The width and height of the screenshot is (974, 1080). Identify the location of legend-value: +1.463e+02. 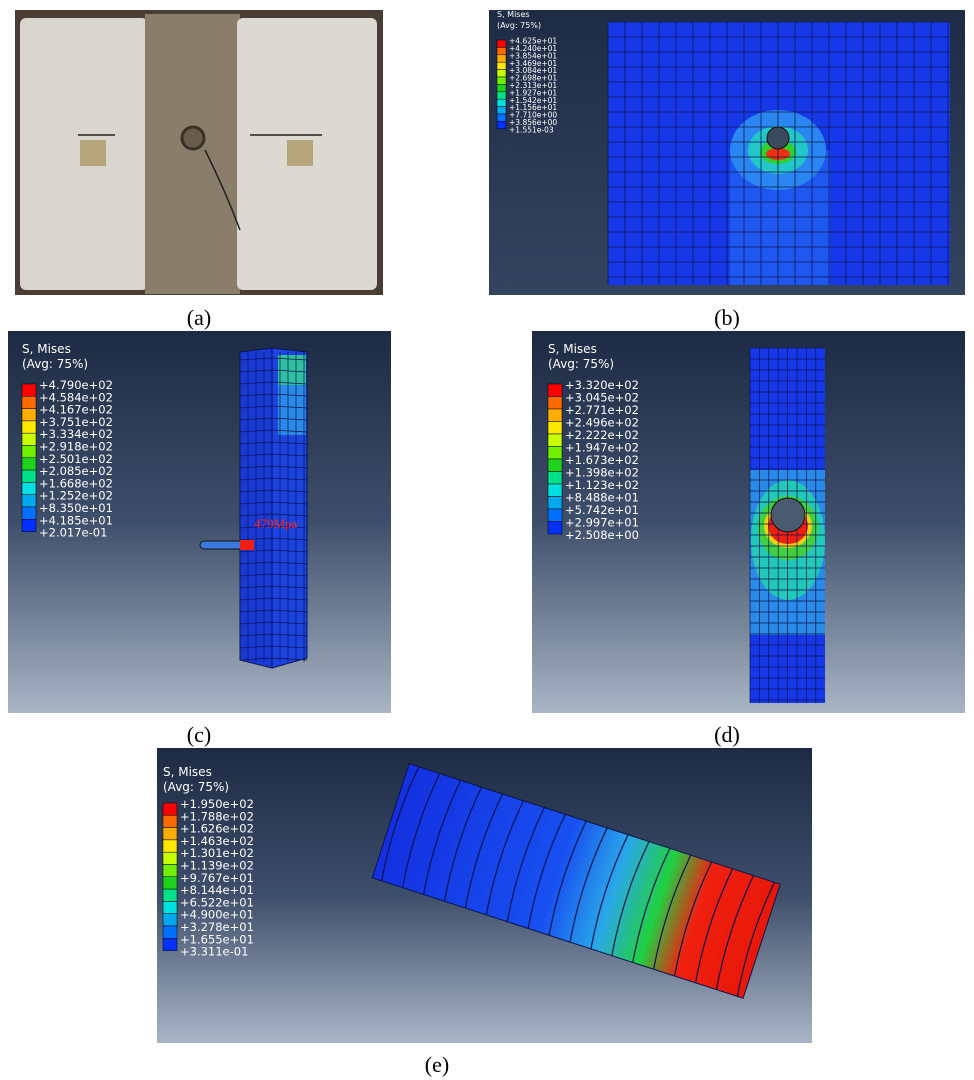
(217, 841).